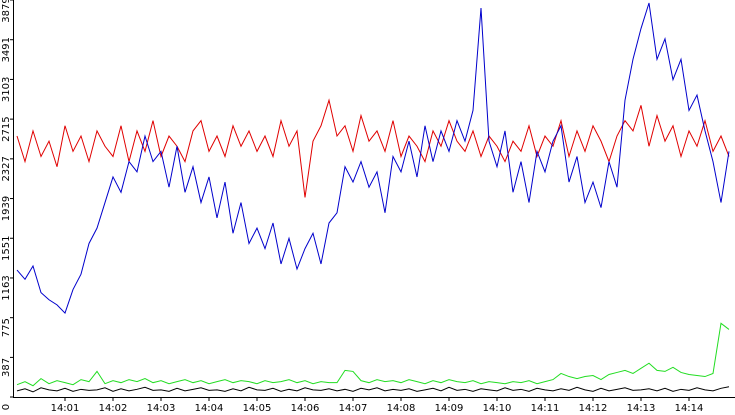  What do you see at coordinates (545, 408) in the screenshot?
I see `x-tick-label: 14:11` at bounding box center [545, 408].